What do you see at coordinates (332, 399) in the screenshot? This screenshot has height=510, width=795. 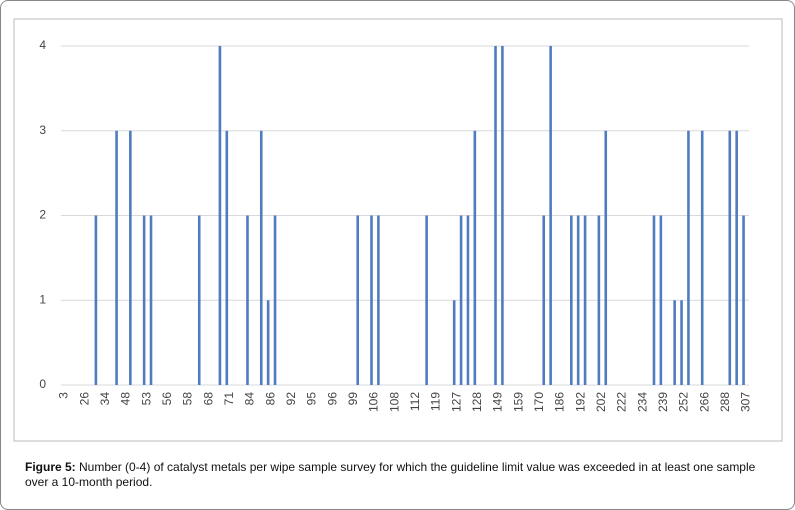 I see `x-tick-label: 96` at bounding box center [332, 399].